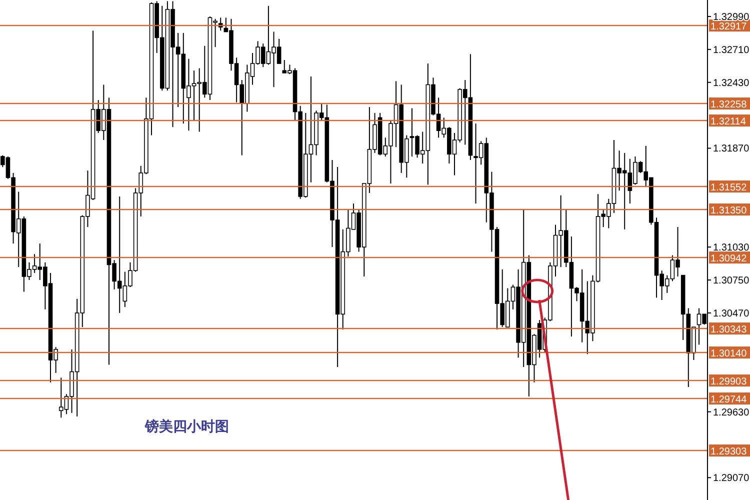 The height and width of the screenshot is (500, 750). What do you see at coordinates (729, 211) in the screenshot?
I see `ref-line-label: 1.31350` at bounding box center [729, 211].